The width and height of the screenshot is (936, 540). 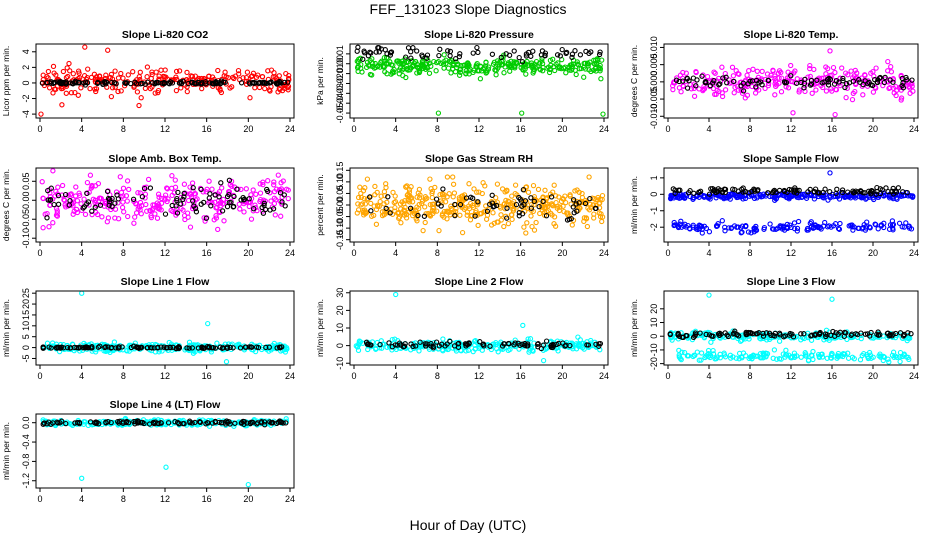 I want to click on x-tick-label: 24, so click(x=290, y=499).